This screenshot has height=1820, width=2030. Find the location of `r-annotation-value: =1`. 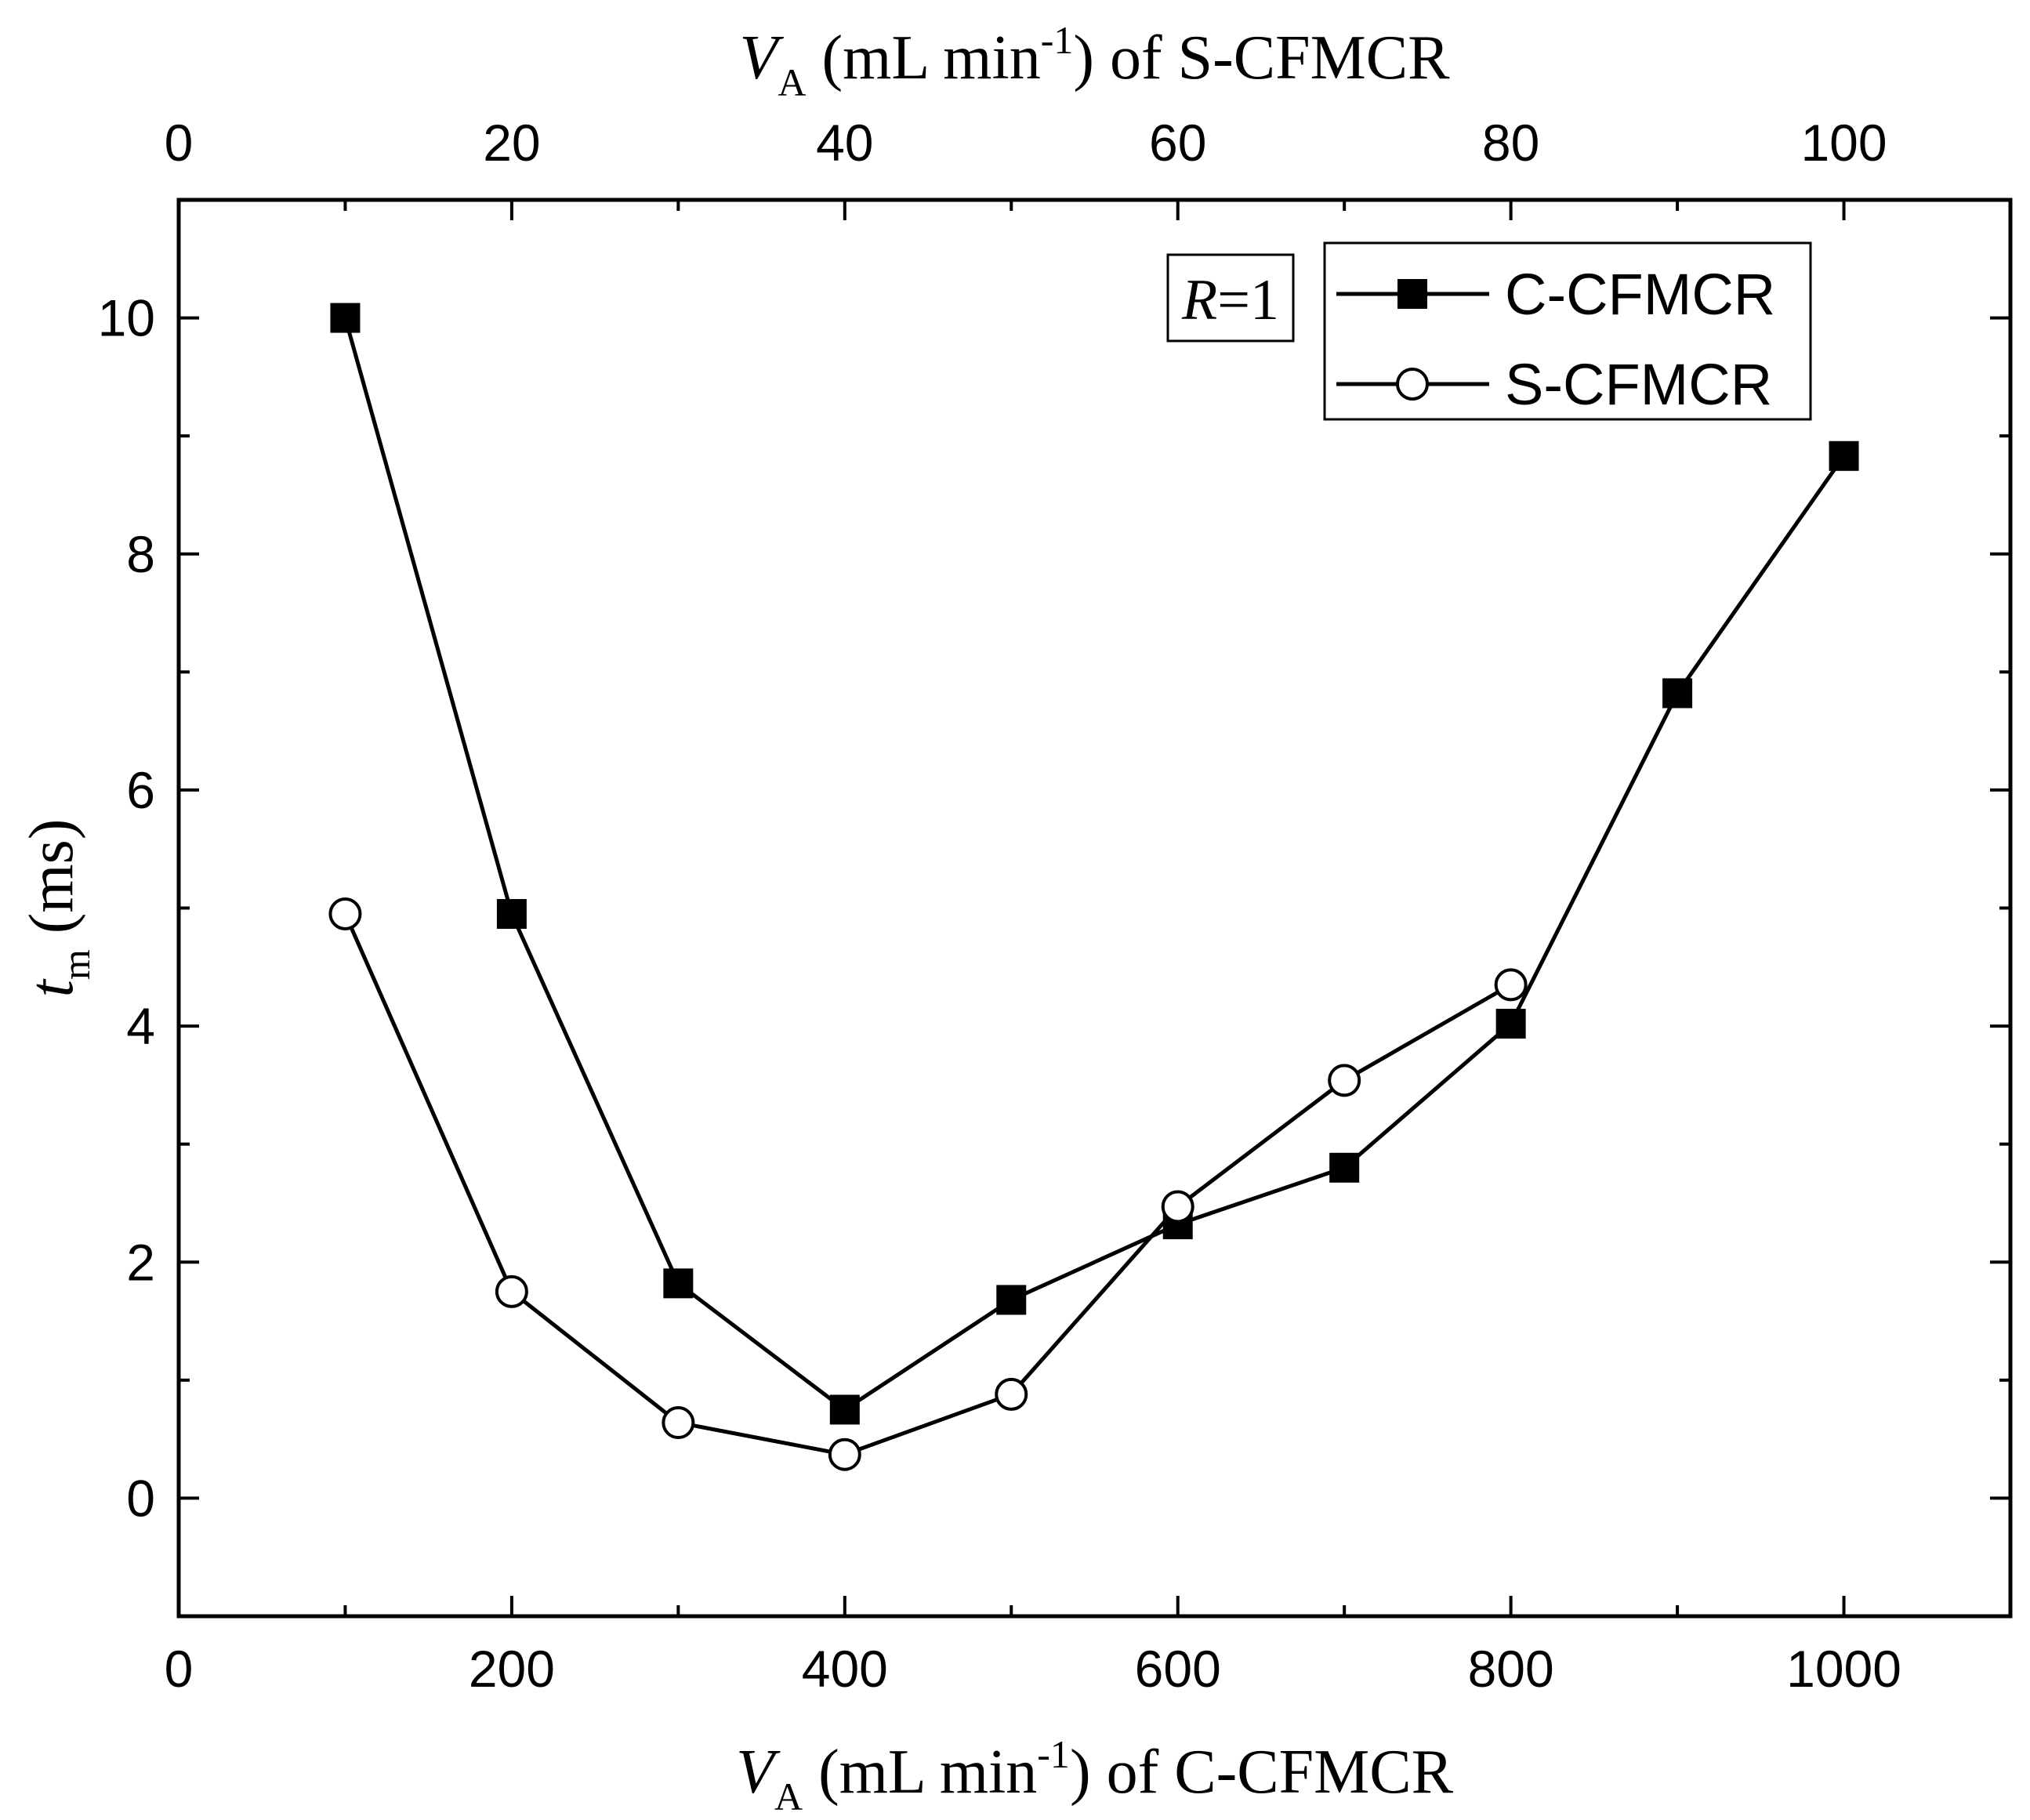

r-annotation-value: =1 is located at coordinates (1248, 300).